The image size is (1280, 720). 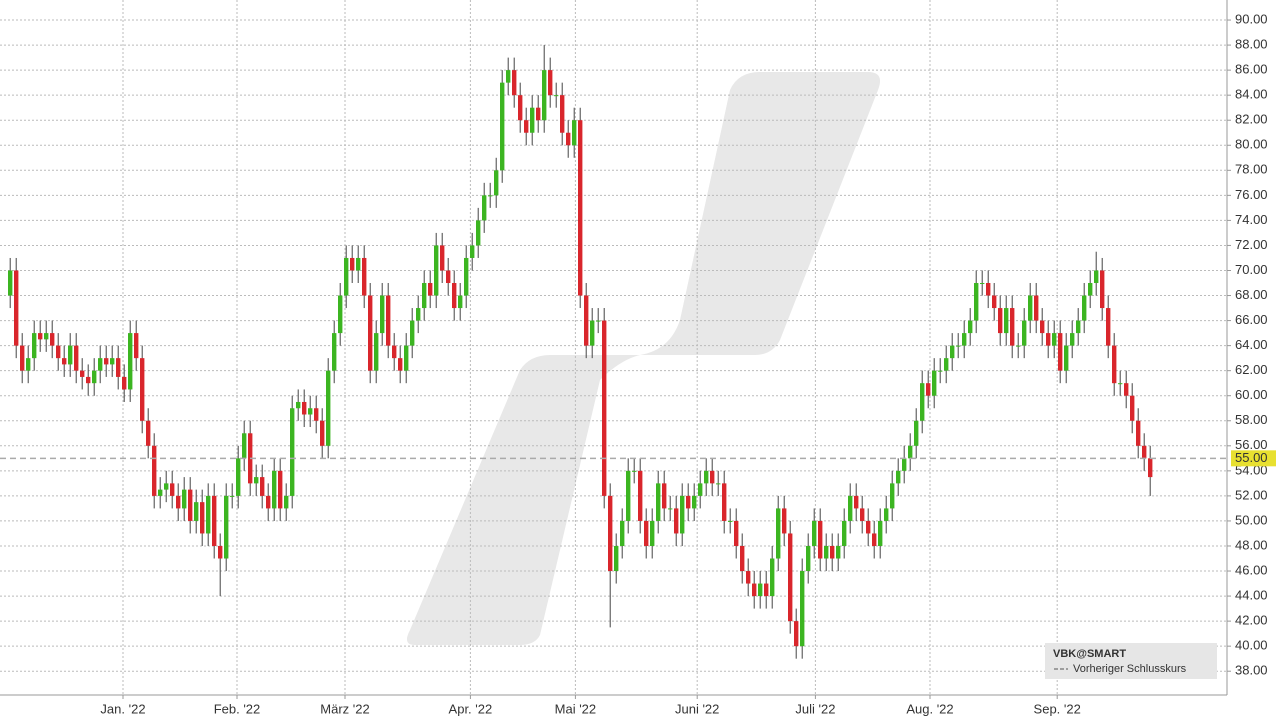 I want to click on x-tick-label: März '22, so click(x=344, y=708).